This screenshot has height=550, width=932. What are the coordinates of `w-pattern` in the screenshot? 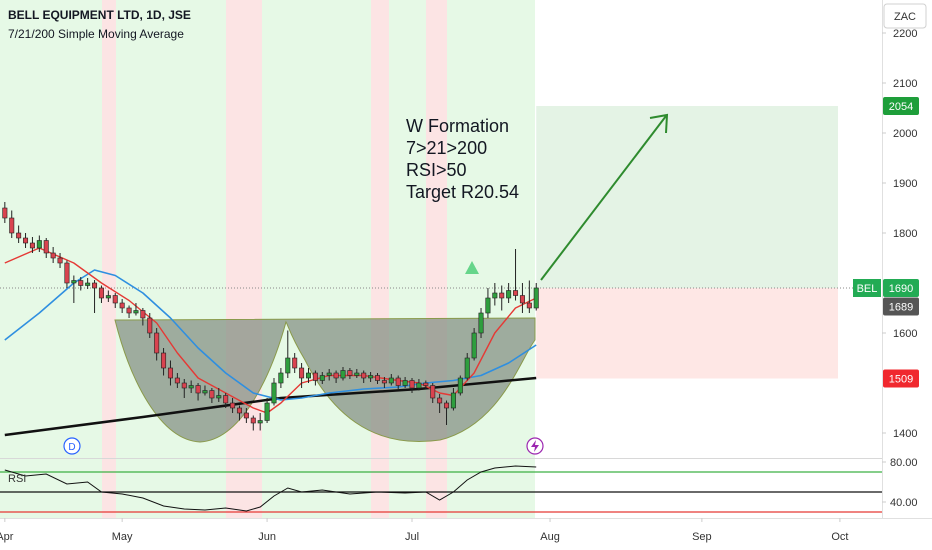 It's located at (325, 380).